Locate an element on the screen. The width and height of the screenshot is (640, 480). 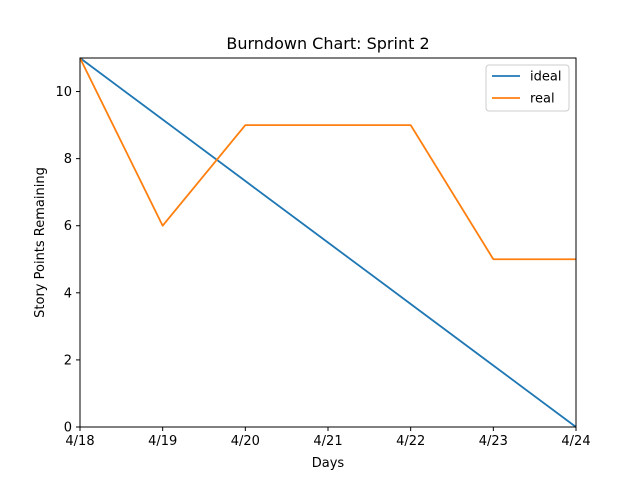
x-axis-label: Days is located at coordinates (328, 463).